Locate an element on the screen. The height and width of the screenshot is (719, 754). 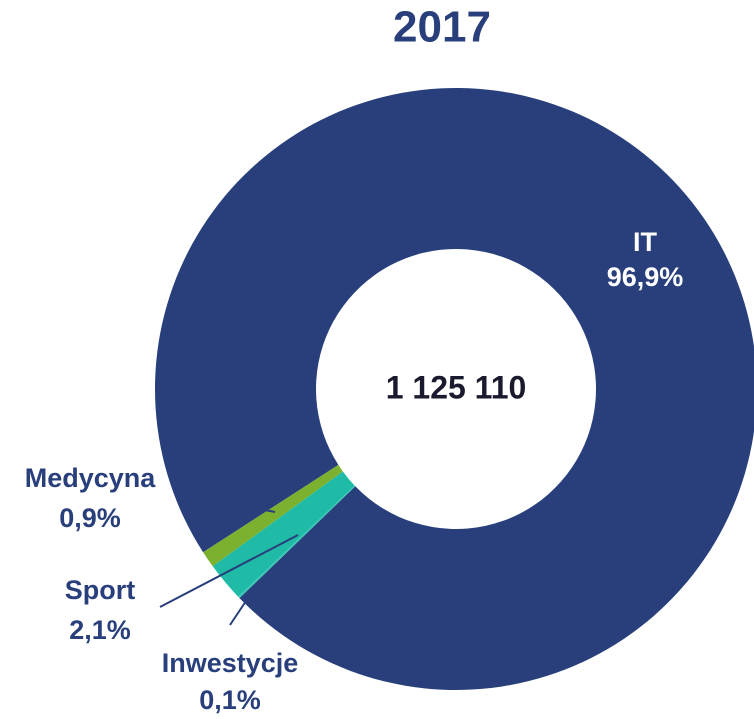
center-label: 1 125 110 is located at coordinates (456, 387).